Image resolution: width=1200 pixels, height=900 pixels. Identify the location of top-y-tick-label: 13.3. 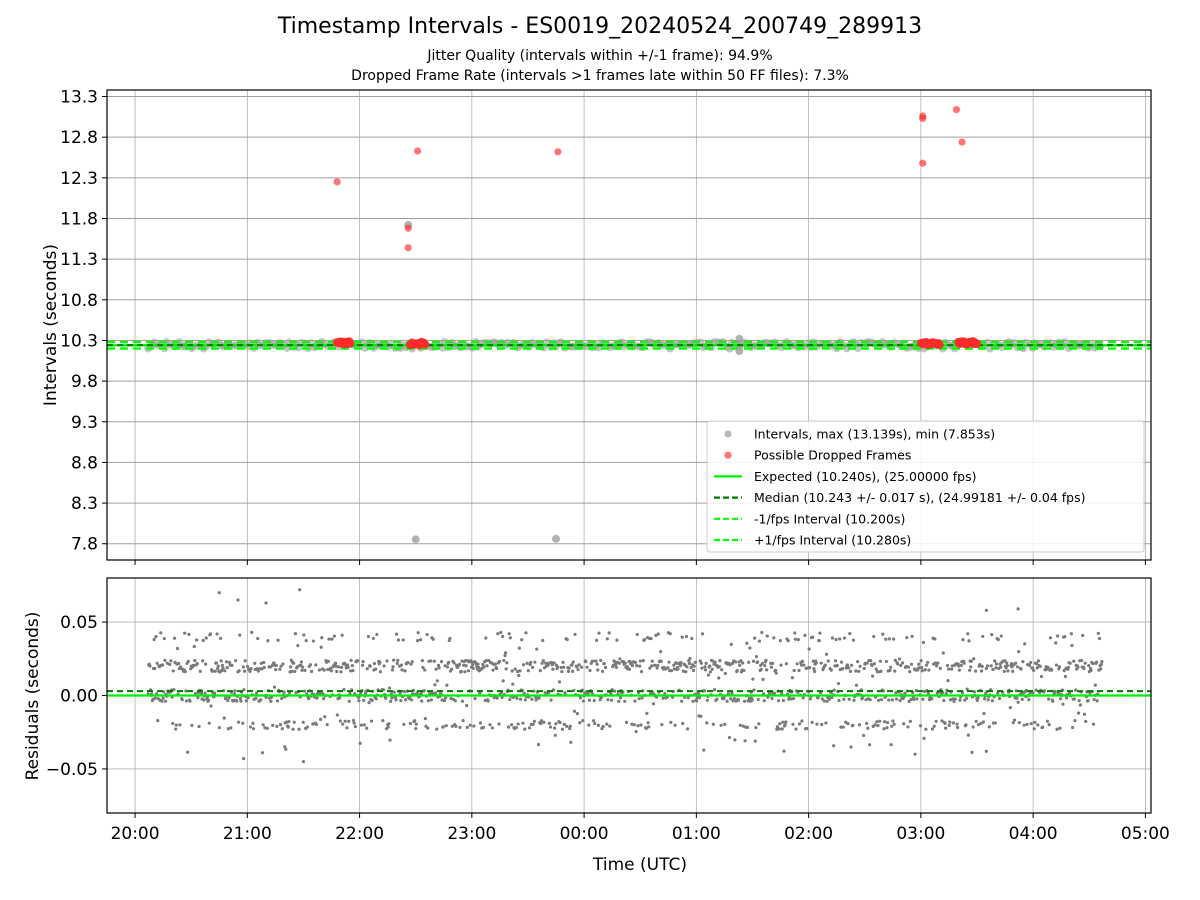
(79, 98).